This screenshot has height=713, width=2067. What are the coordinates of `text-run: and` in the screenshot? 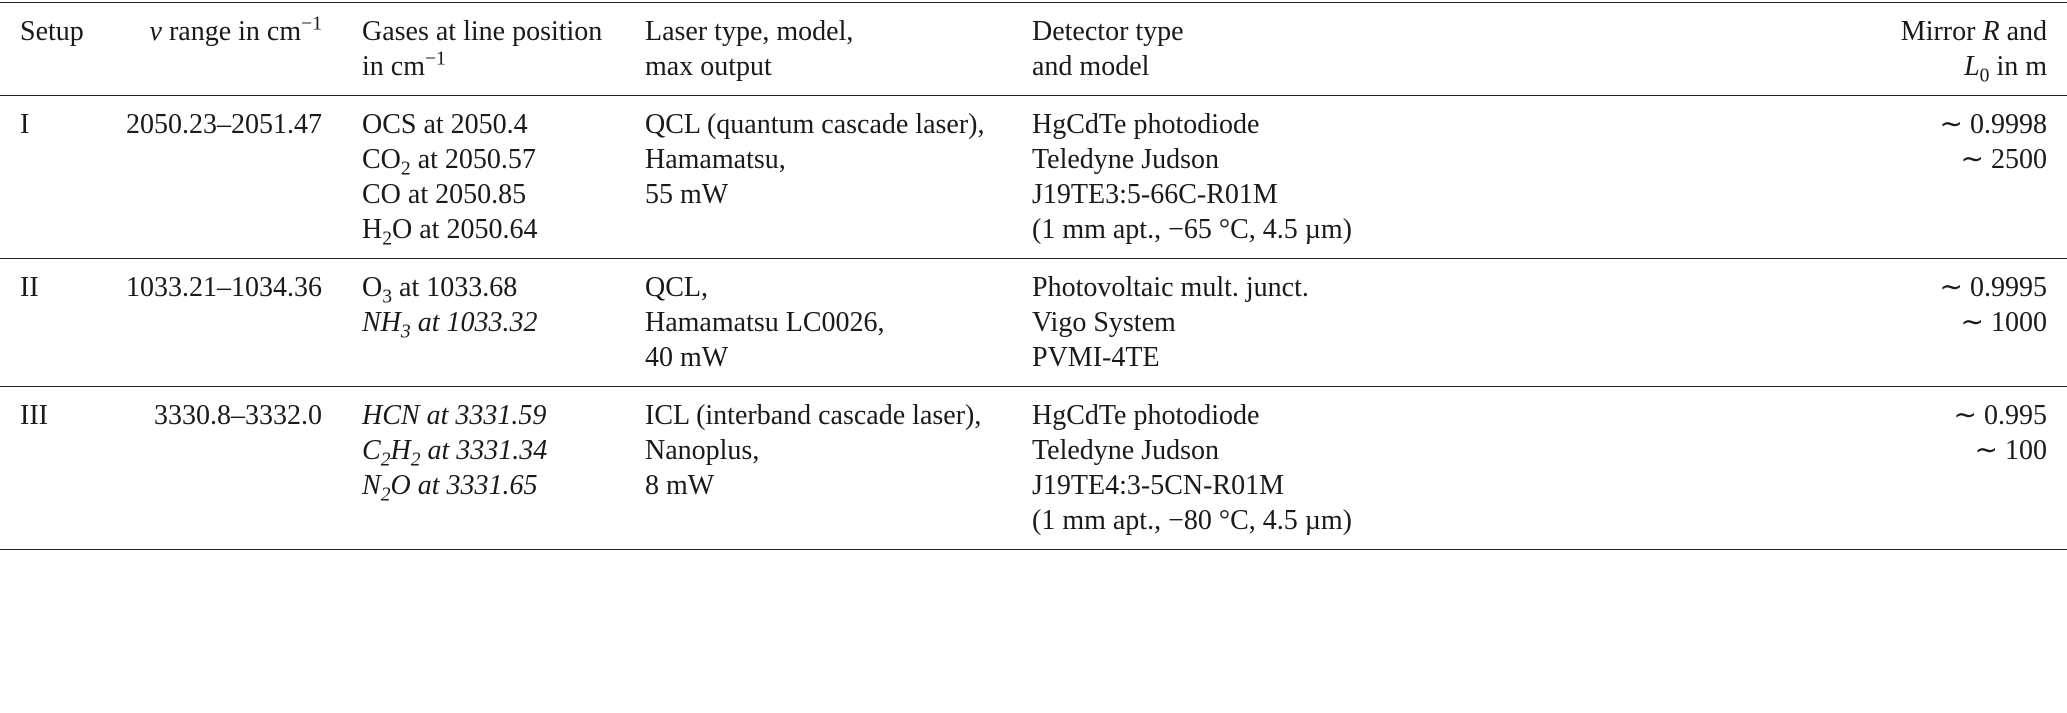 It's located at (2023, 31).